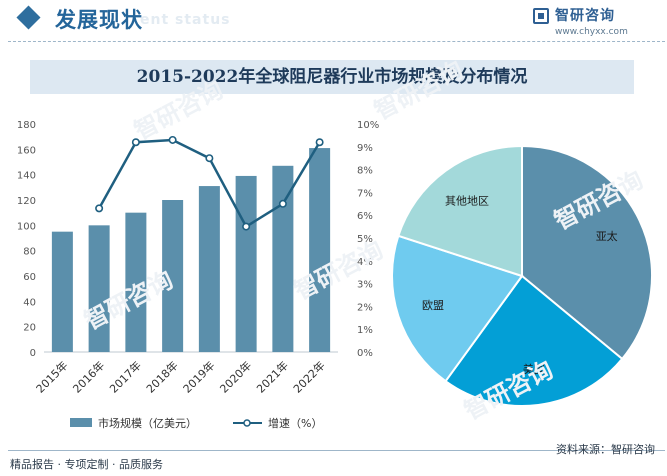 The width and height of the screenshot is (667, 476). I want to click on pie-slice-label: 欧盟, so click(433, 305).